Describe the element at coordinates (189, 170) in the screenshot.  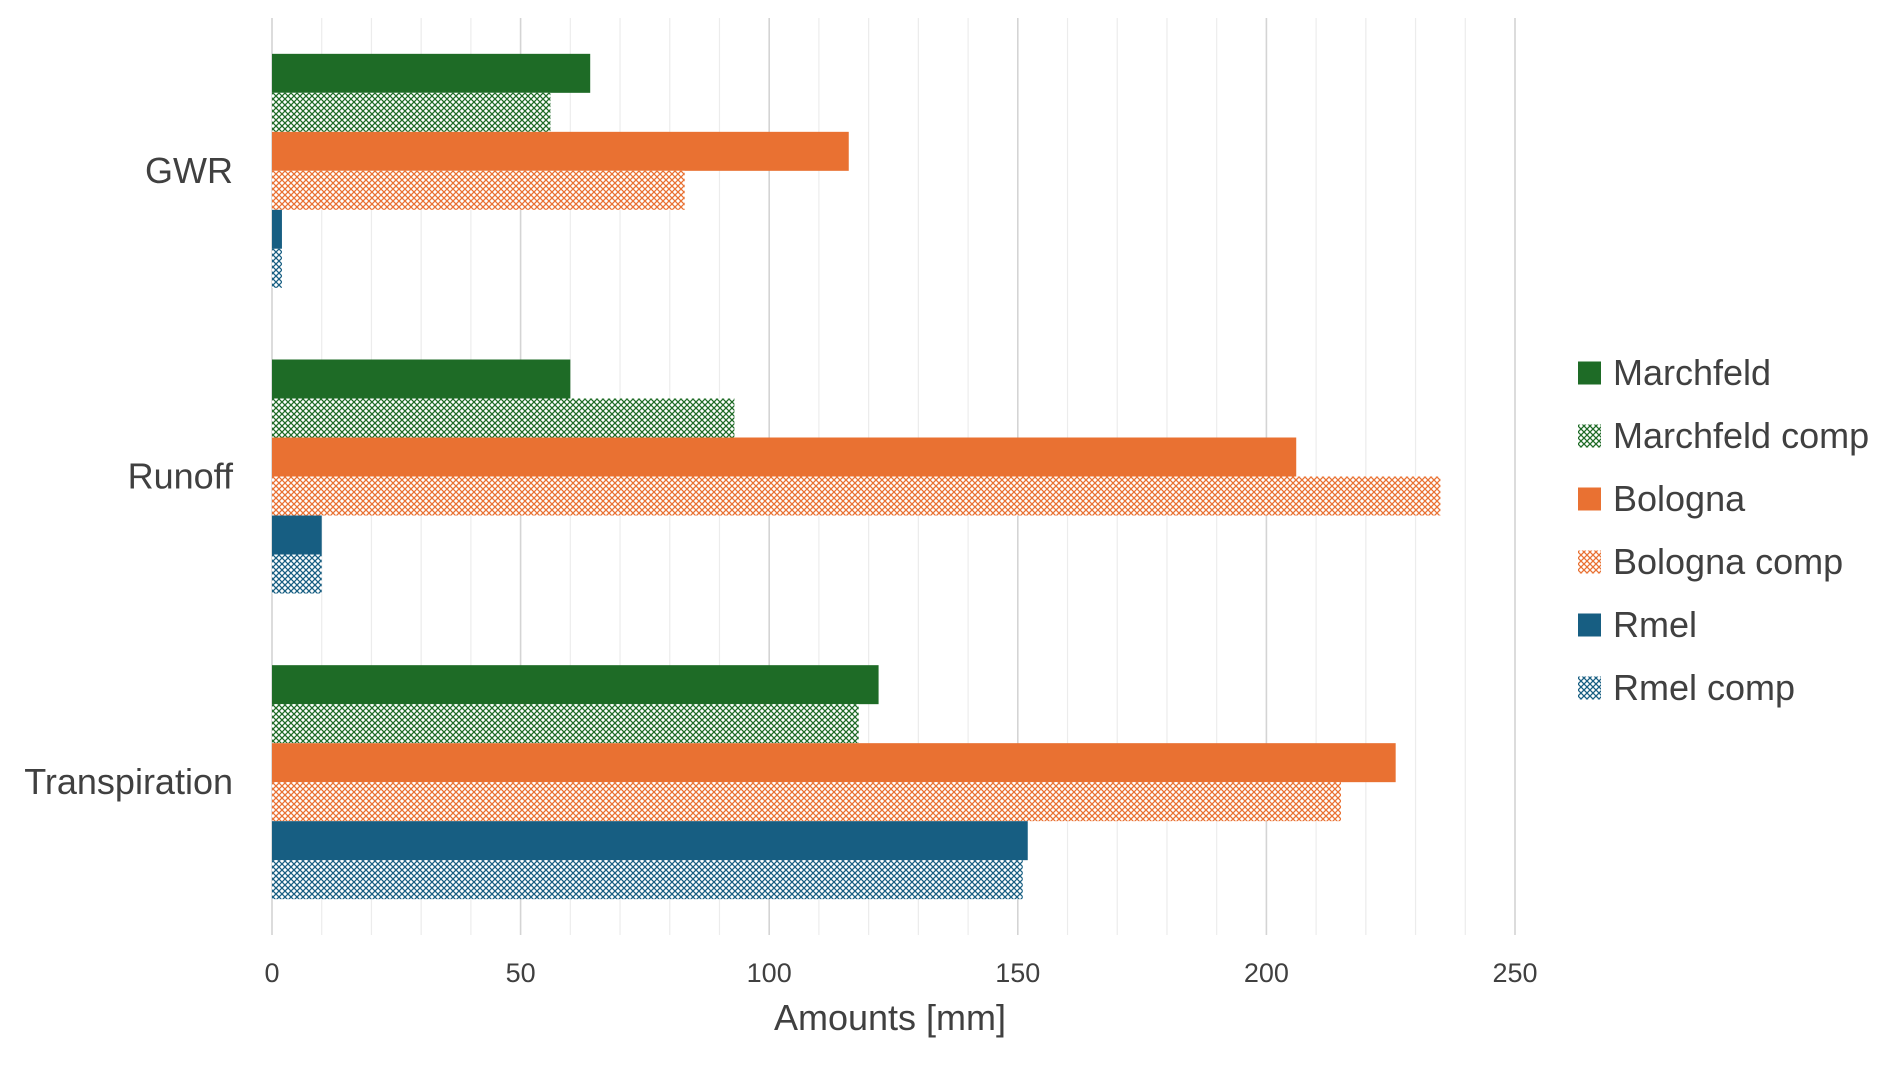
I see `category-label: GWR` at that location.